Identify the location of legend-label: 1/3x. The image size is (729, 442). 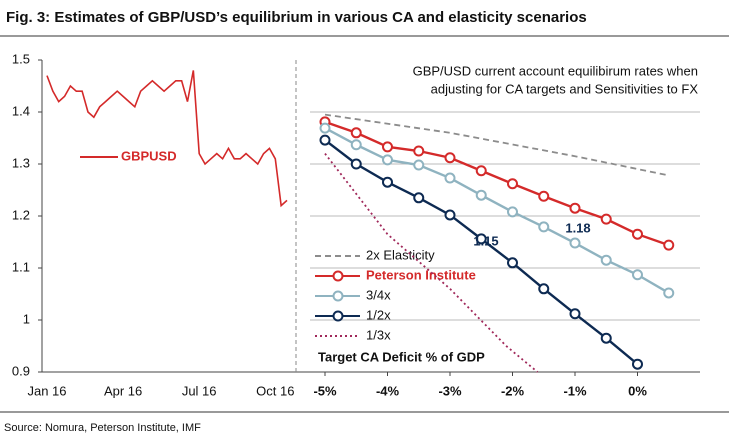
(378, 334).